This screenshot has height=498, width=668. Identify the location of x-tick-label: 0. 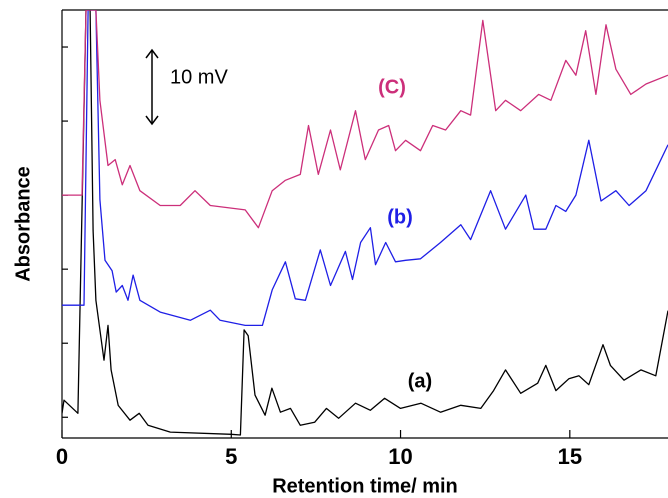
(62, 456).